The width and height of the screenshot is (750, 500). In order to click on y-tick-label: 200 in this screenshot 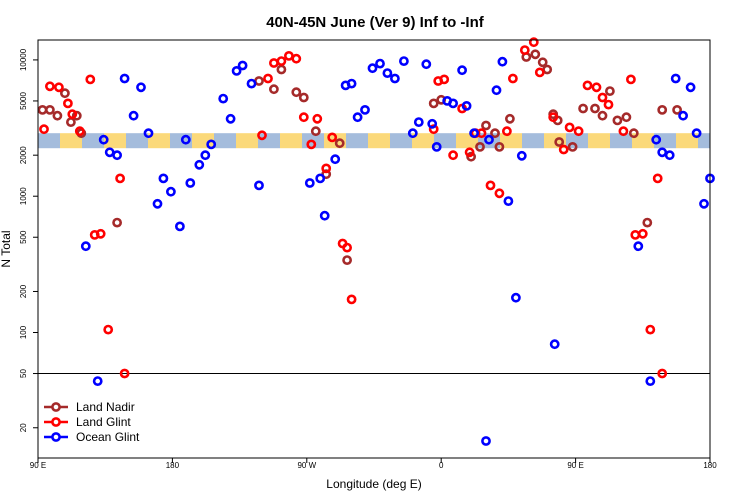, I will do `click(23, 291)`.